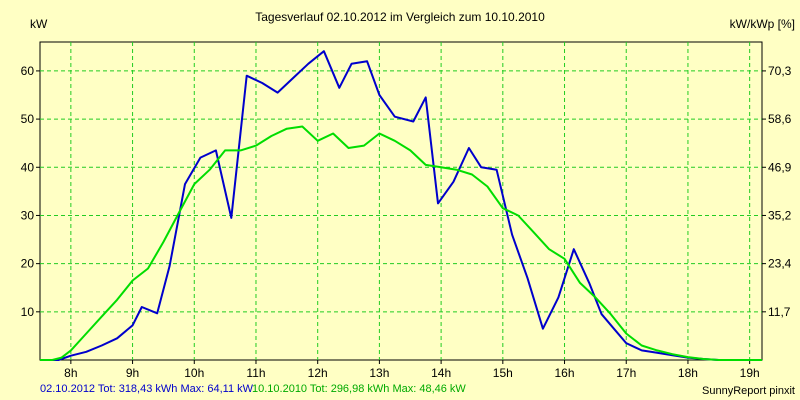 Image resolution: width=800 pixels, height=400 pixels. What do you see at coordinates (779, 312) in the screenshot?
I see `y-tick-label-right: 11,7` at bounding box center [779, 312].